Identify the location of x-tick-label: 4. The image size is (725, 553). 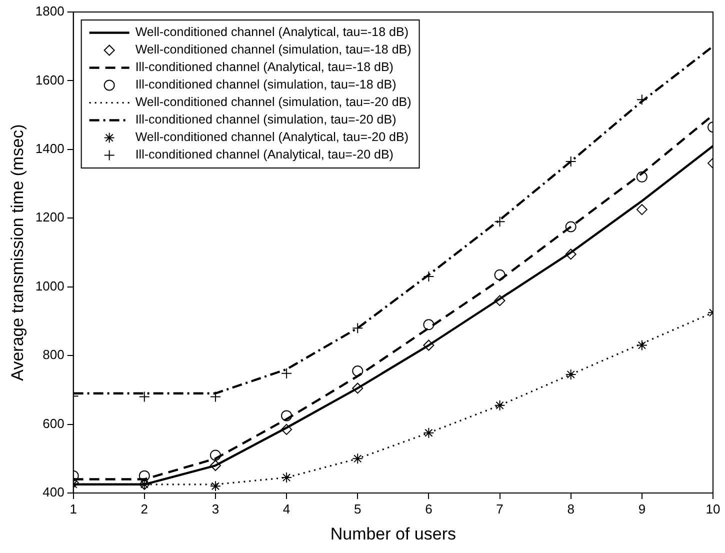
(286, 508).